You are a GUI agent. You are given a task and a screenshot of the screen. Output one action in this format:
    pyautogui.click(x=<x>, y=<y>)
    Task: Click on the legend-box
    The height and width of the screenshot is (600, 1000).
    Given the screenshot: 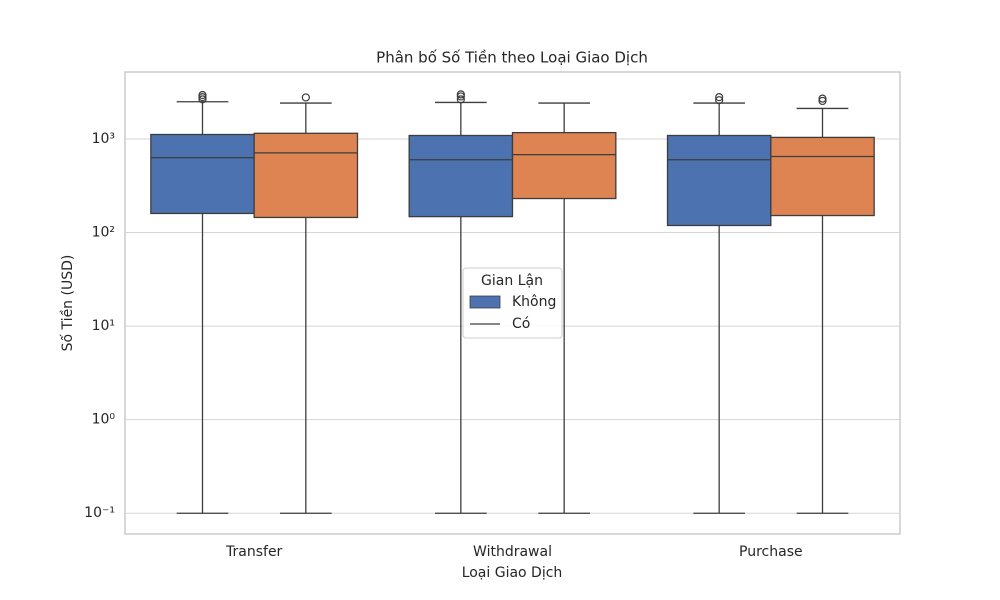 What is the action you would take?
    pyautogui.click(x=512, y=303)
    